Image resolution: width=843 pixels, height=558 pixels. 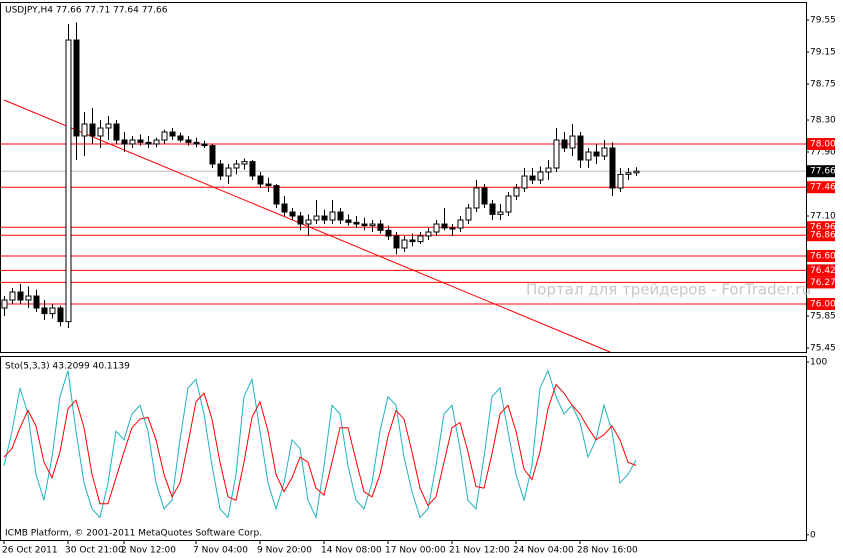 What do you see at coordinates (823, 228) in the screenshot?
I see `level-label: 76.96` at bounding box center [823, 228].